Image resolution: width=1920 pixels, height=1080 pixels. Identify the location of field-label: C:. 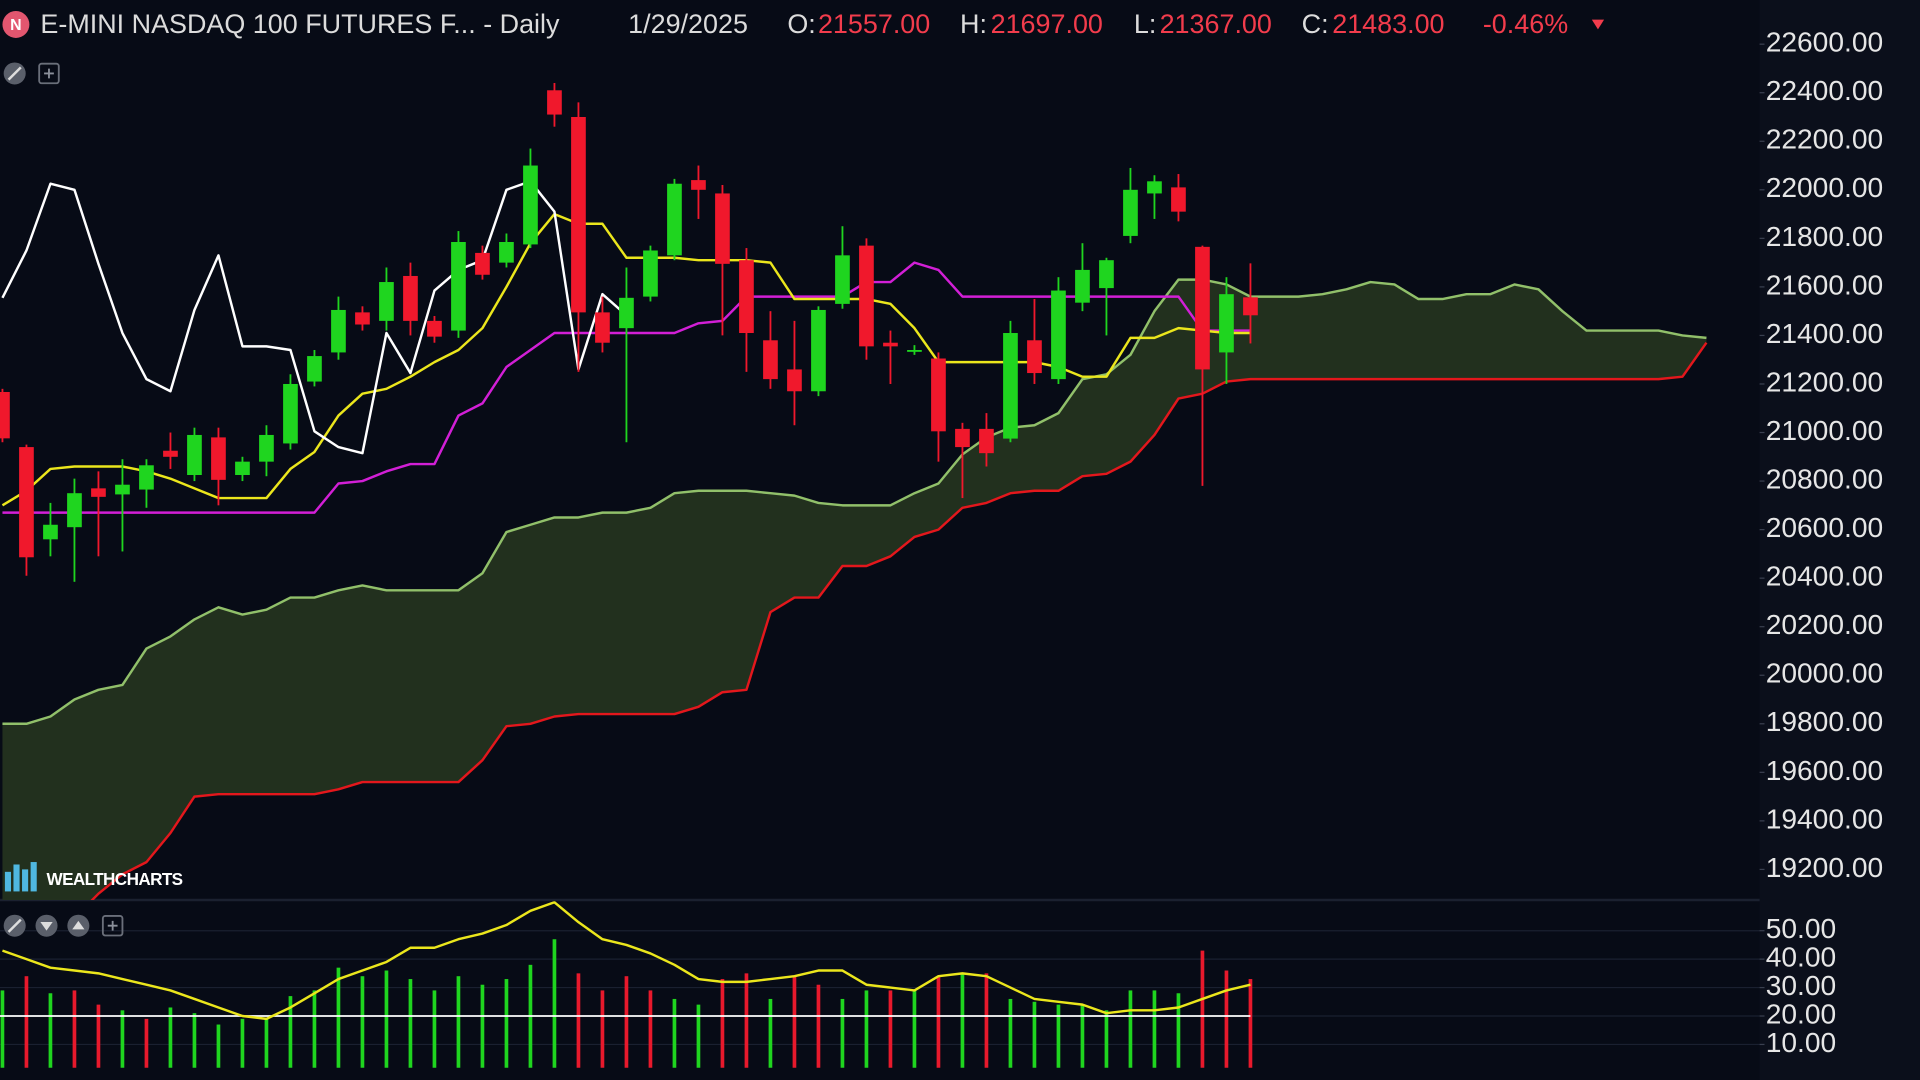
(1315, 24).